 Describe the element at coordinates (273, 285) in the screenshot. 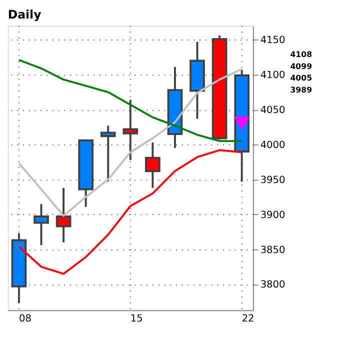

I see `y-tick-label: 3800` at that location.